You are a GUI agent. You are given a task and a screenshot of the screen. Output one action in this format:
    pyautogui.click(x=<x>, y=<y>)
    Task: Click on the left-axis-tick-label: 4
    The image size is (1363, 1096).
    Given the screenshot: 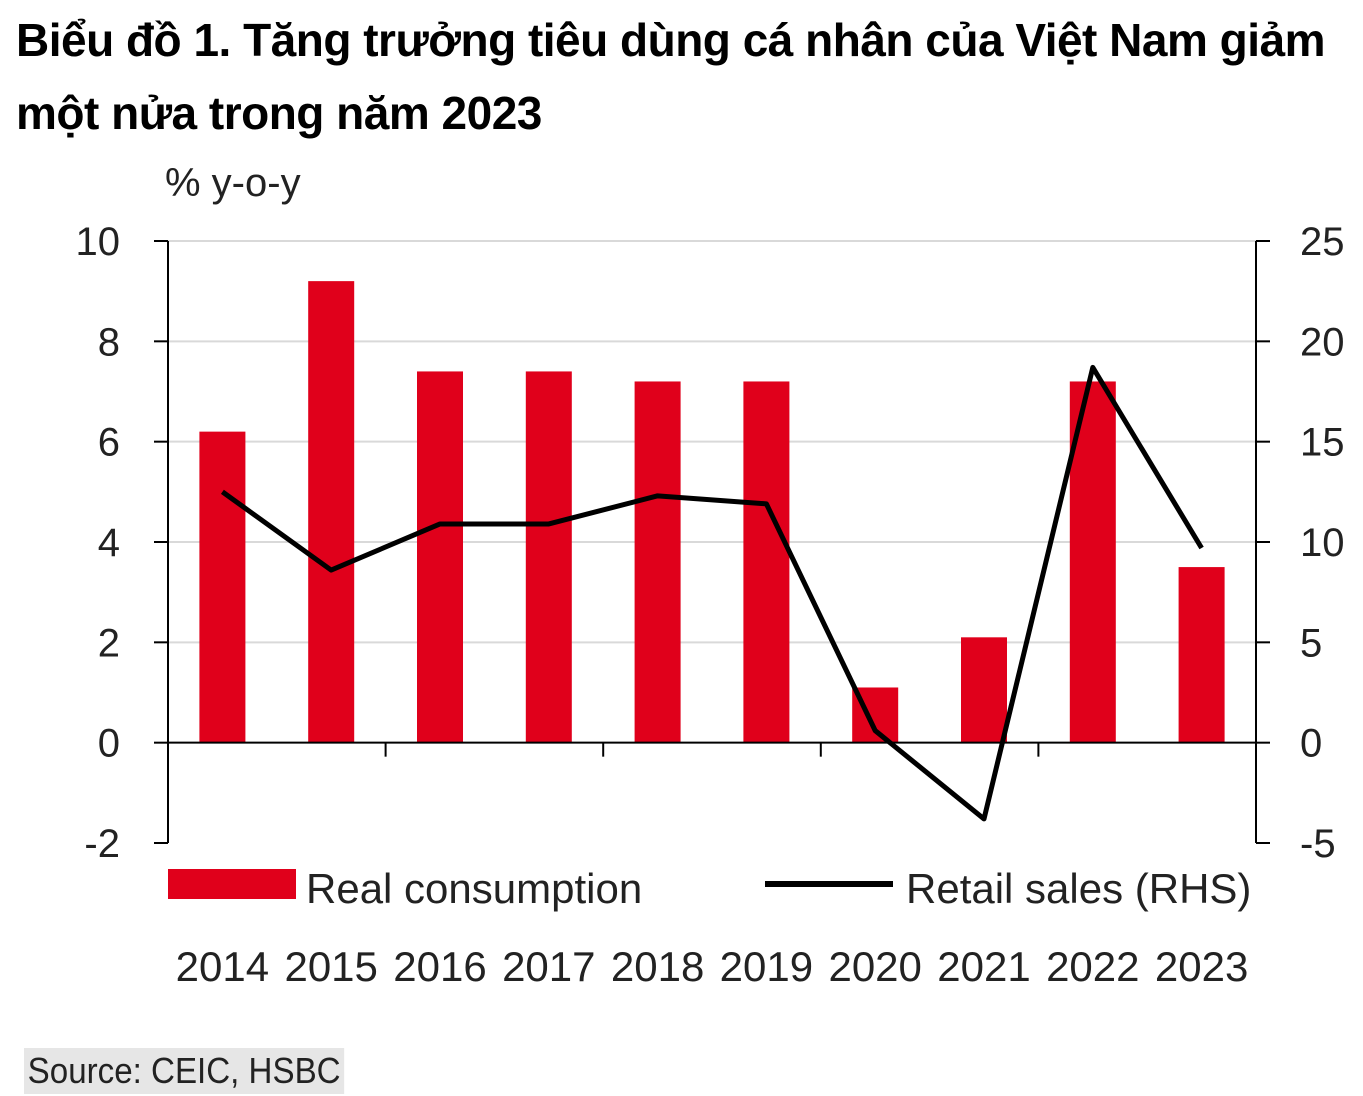 What is the action you would take?
    pyautogui.click(x=109, y=543)
    